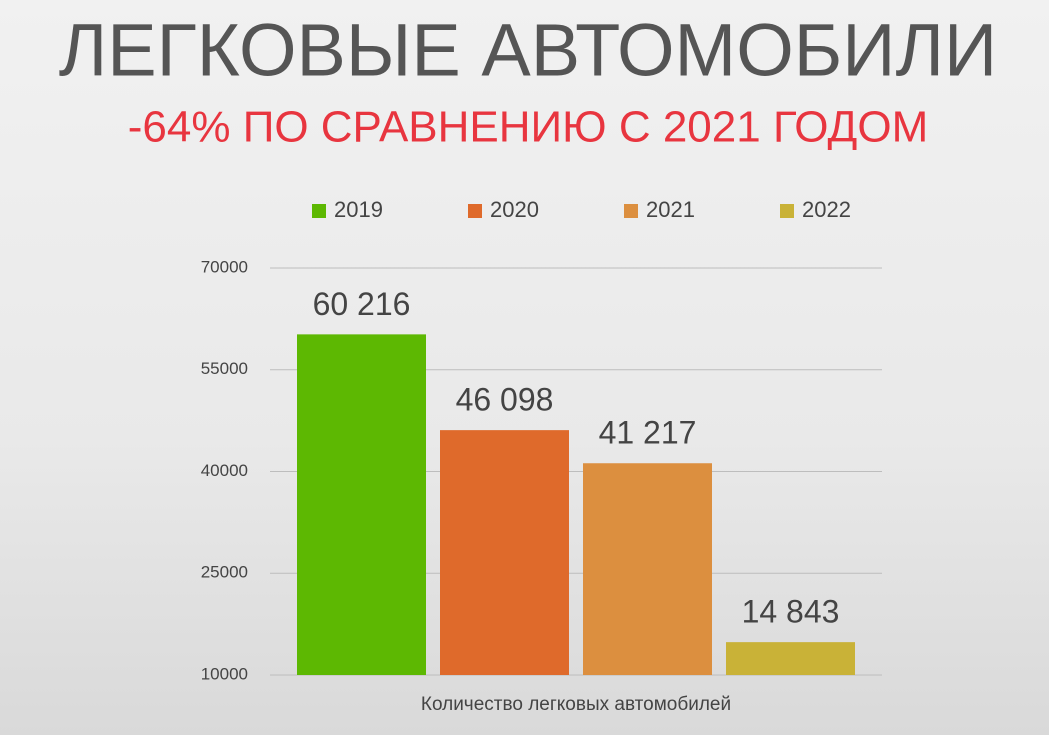  Describe the element at coordinates (224, 572) in the screenshot. I see `y-tick-label: 25000` at that location.